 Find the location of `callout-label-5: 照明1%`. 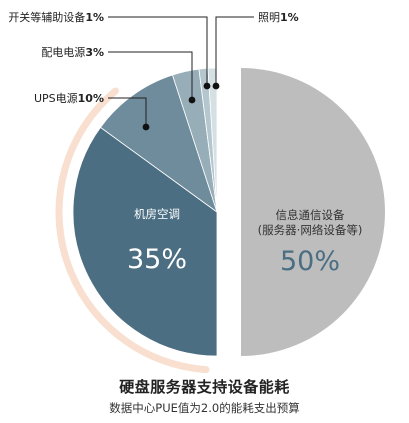

callout-label-5: 照明1% is located at coordinates (278, 17).